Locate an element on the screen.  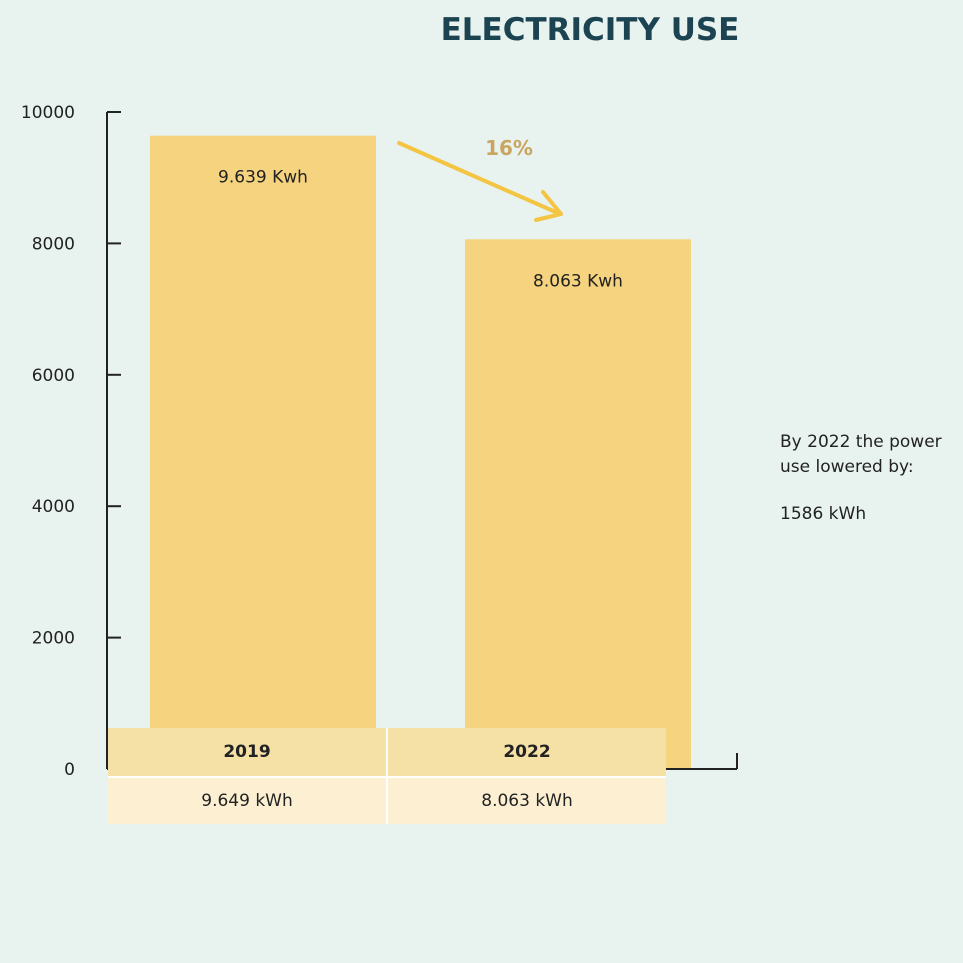
data-table: 2019 2022 9.649 kWh 8.063 kWh is located at coordinates (387, 776).